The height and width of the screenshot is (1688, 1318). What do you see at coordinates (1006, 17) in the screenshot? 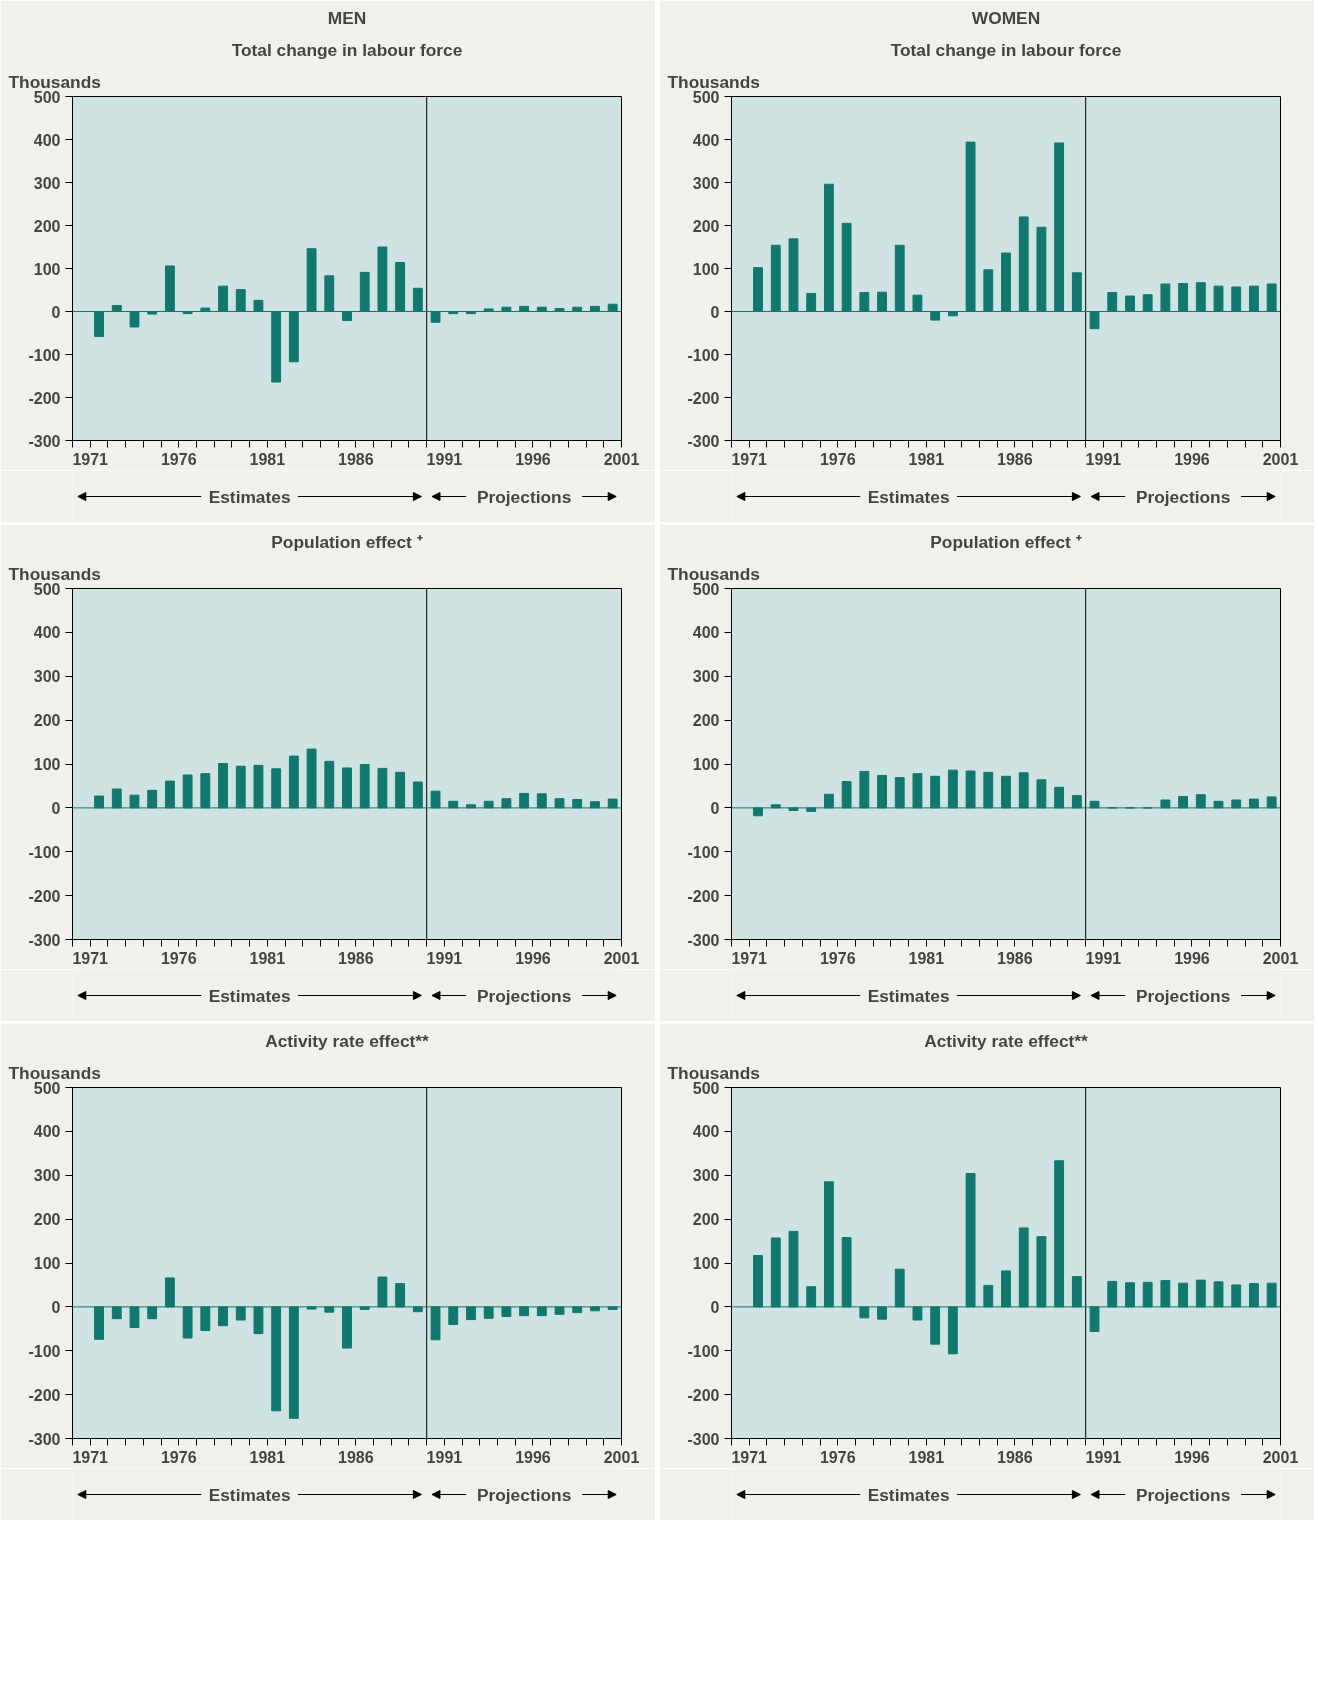
I see `chart-title: WOMEN` at bounding box center [1006, 17].